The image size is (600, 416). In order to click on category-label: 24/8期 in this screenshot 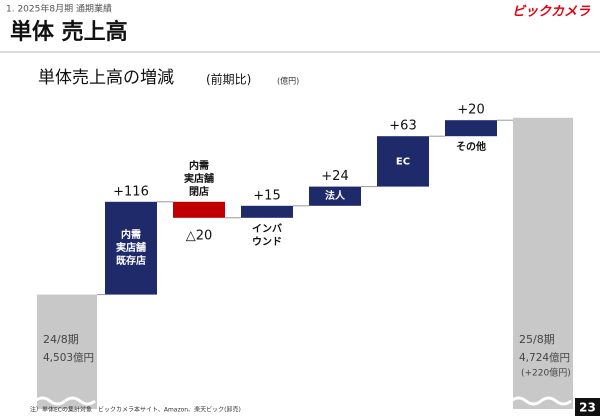, I will do `click(61, 339)`.